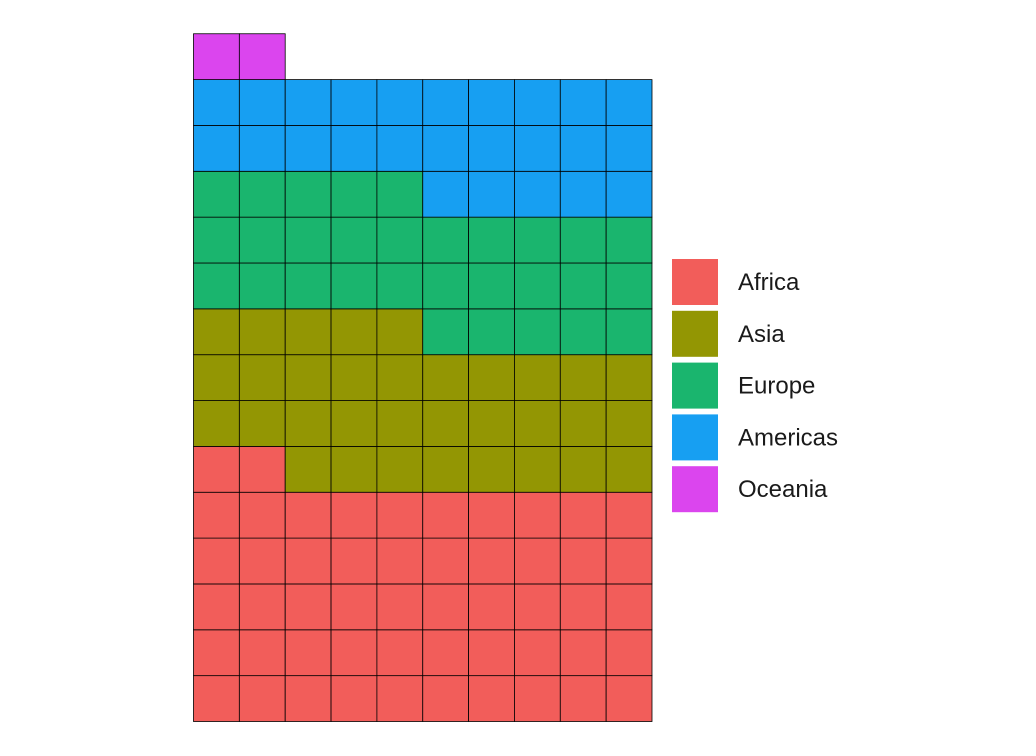 Image resolution: width=1036 pixels, height=756 pixels. Describe the element at coordinates (783, 489) in the screenshot. I see `legend-label-oceania: Oceania` at that location.